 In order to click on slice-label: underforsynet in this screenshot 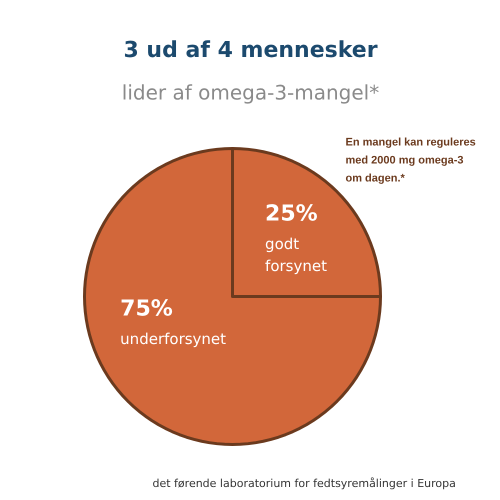, I will do `click(173, 339)`.